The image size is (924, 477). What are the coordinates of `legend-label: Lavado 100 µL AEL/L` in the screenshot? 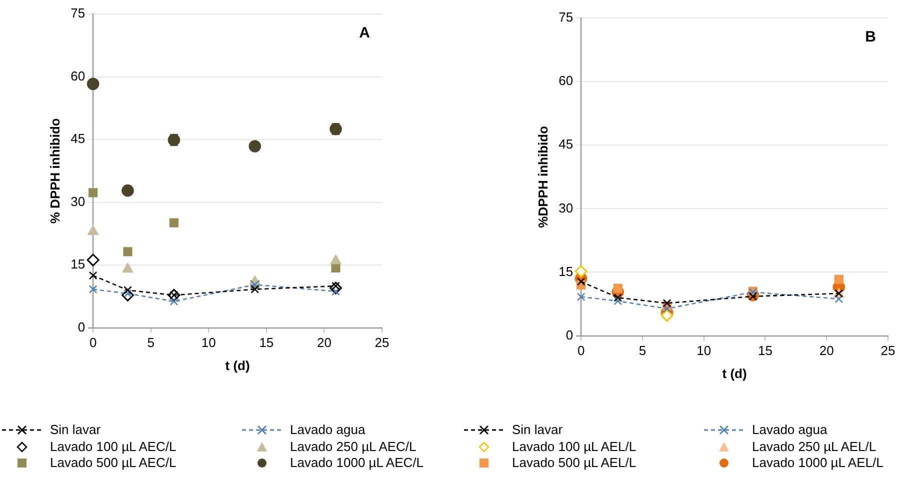 It's located at (574, 446).